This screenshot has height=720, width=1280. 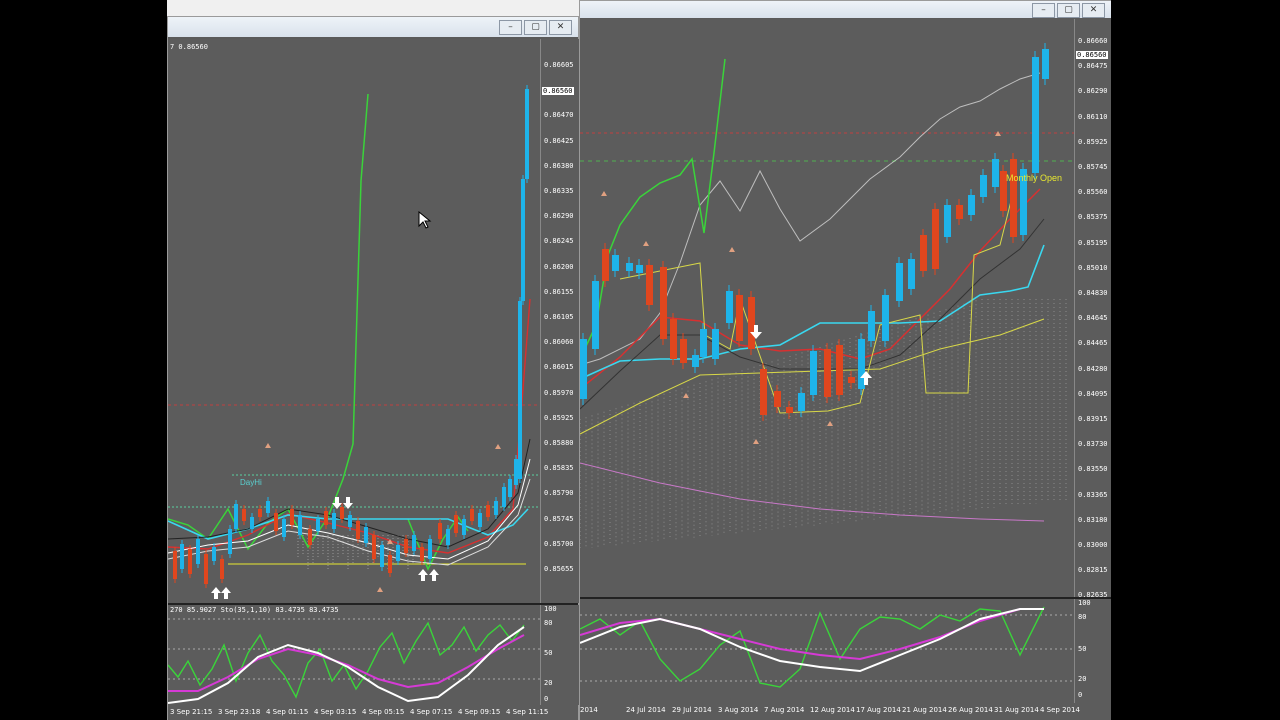 What do you see at coordinates (479, 712) in the screenshot?
I see `time-axis-label: 4 Sep 09:15` at bounding box center [479, 712].